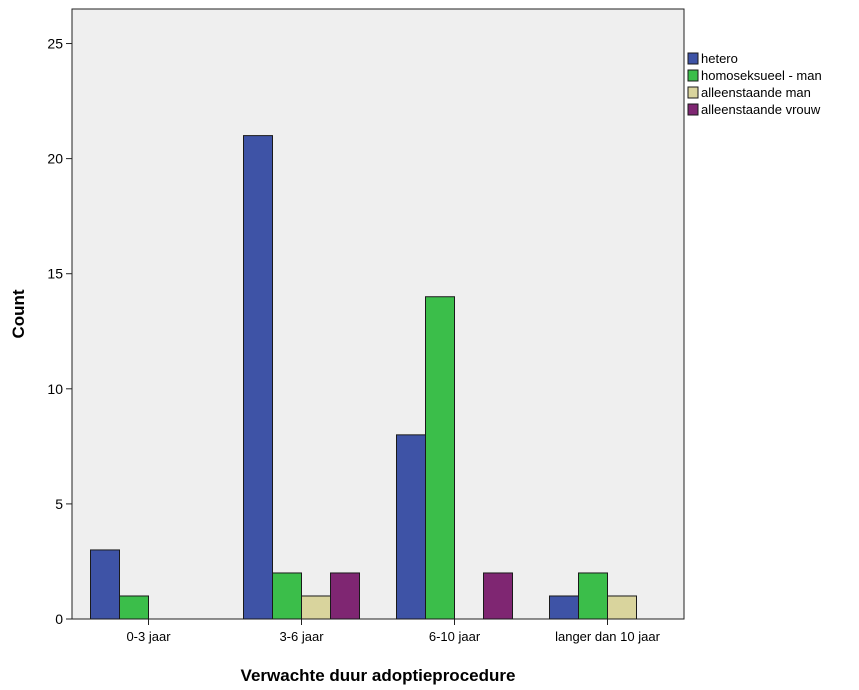  I want to click on legend-label: alleenstaande man, so click(756, 92).